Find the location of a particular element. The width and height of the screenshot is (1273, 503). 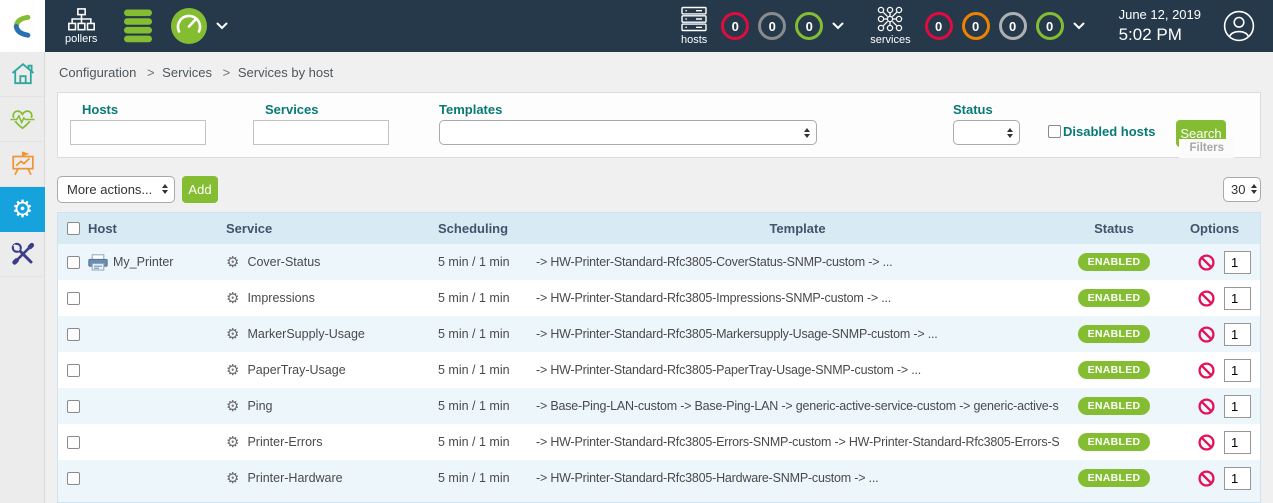

sidebar-item-reporting is located at coordinates (22, 164).